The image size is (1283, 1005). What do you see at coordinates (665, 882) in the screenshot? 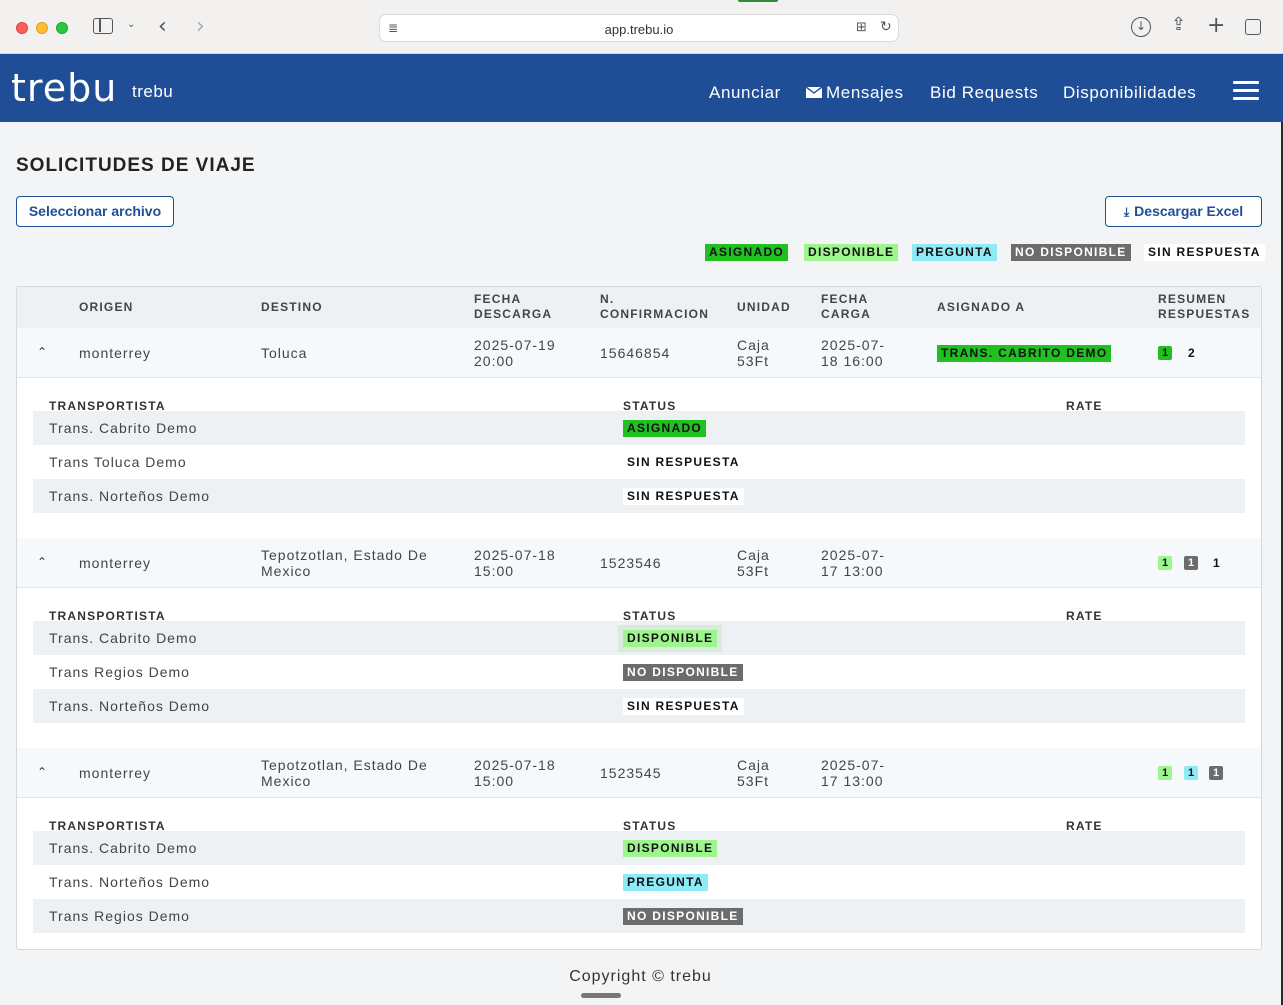
I see `status-badge: PREGUNTA` at bounding box center [665, 882].